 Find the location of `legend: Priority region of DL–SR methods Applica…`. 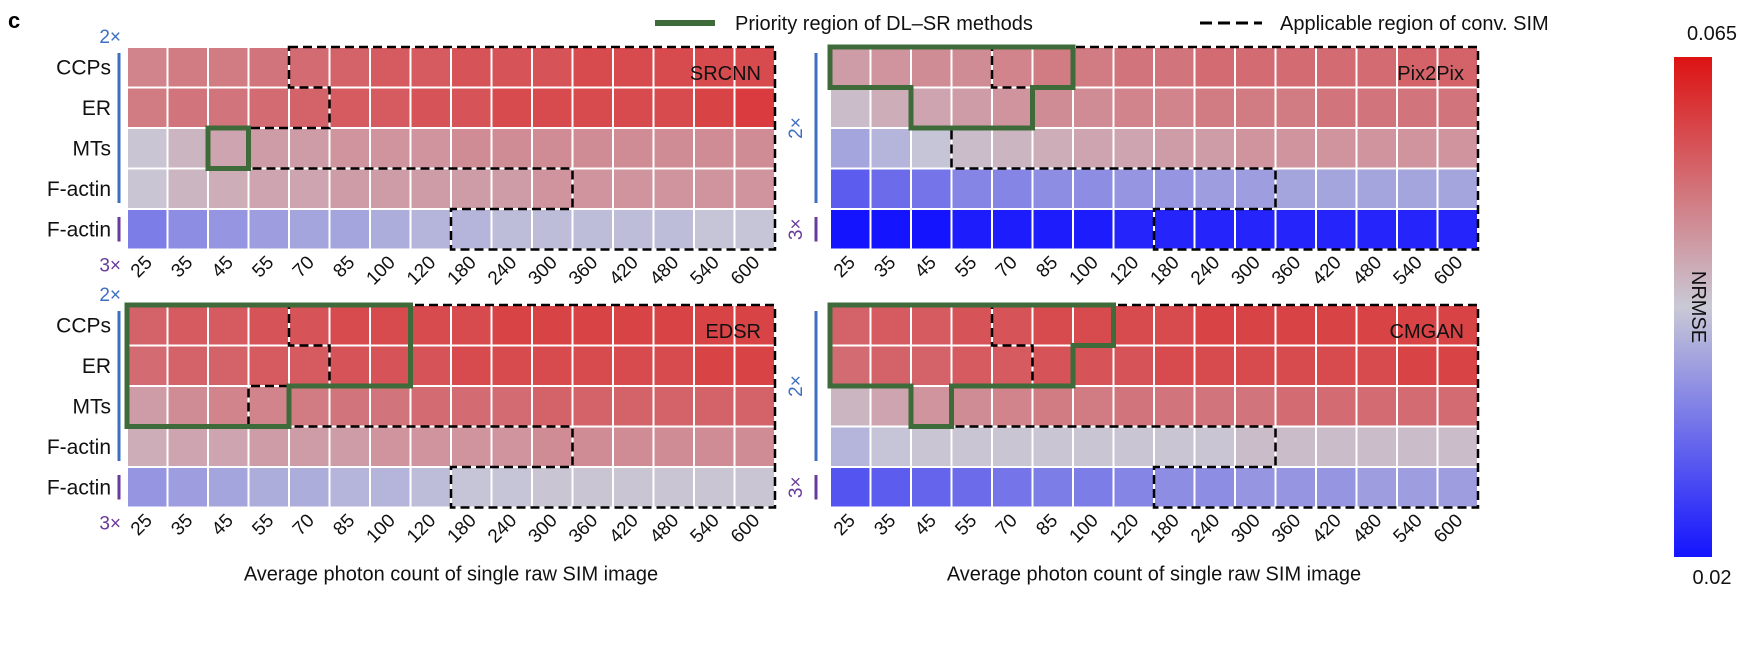

legend: Priority region of DL–SR methods Applica… is located at coordinates (1102, 24).